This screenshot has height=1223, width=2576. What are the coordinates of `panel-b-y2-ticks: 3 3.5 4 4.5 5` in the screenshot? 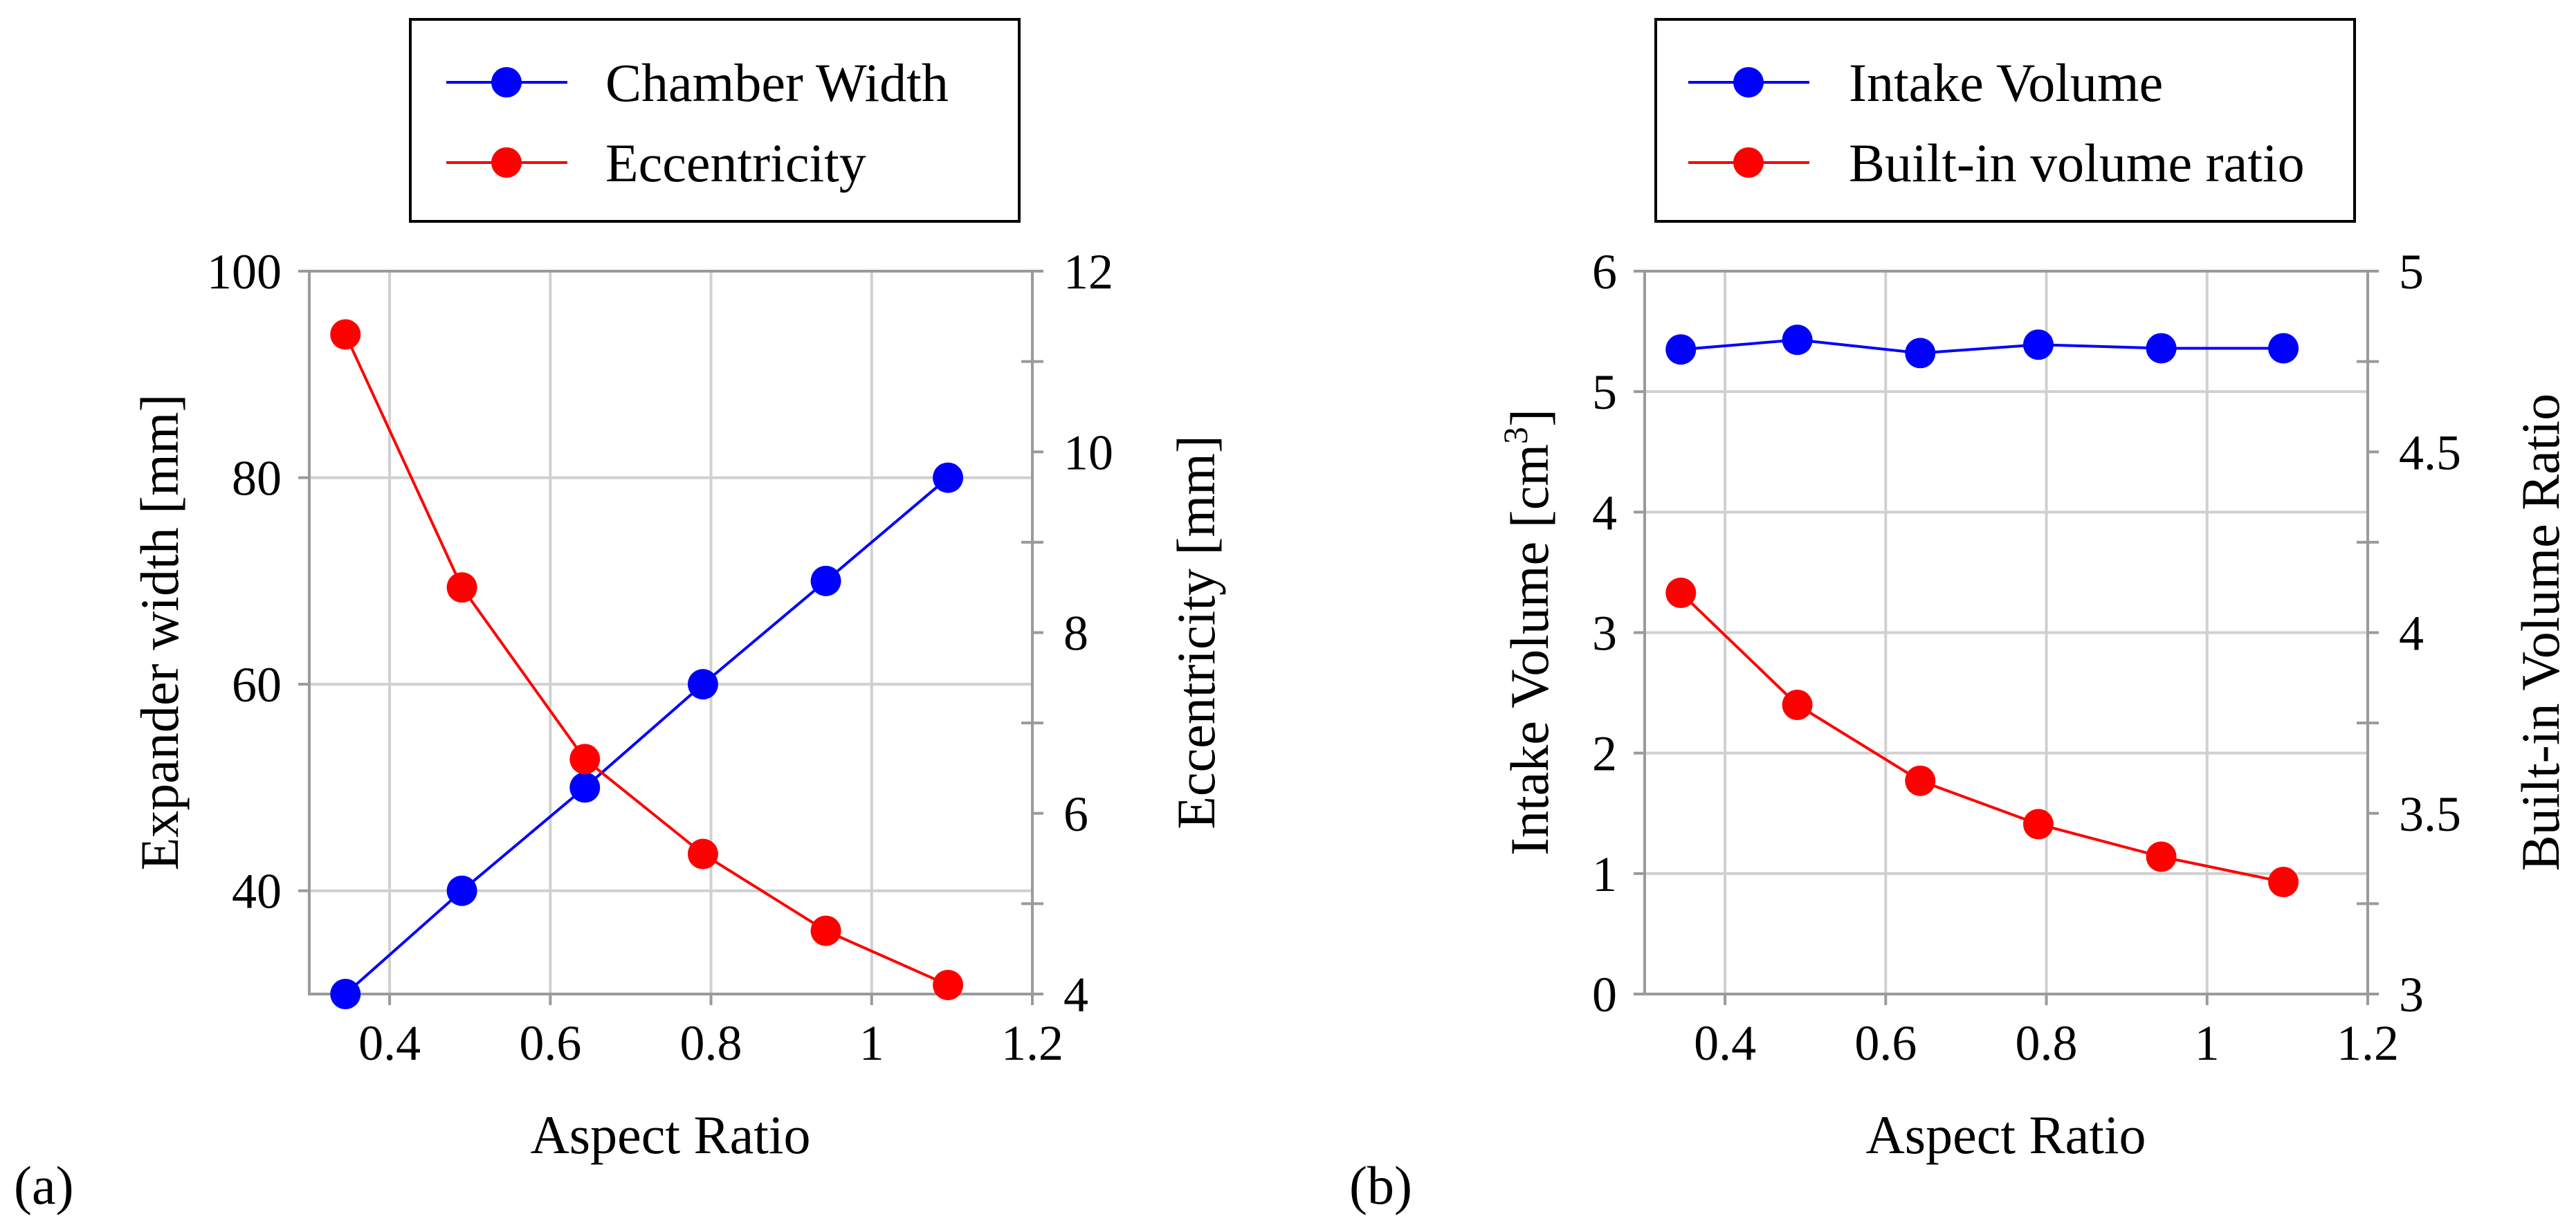 It's located at (2409, 633).